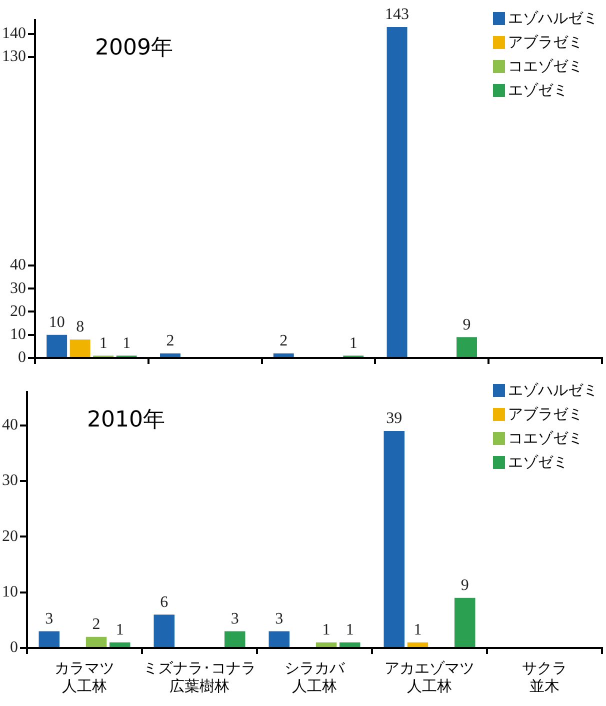  What do you see at coordinates (544, 676) in the screenshot?
I see `x-tick-label: サクラ並木` at bounding box center [544, 676].